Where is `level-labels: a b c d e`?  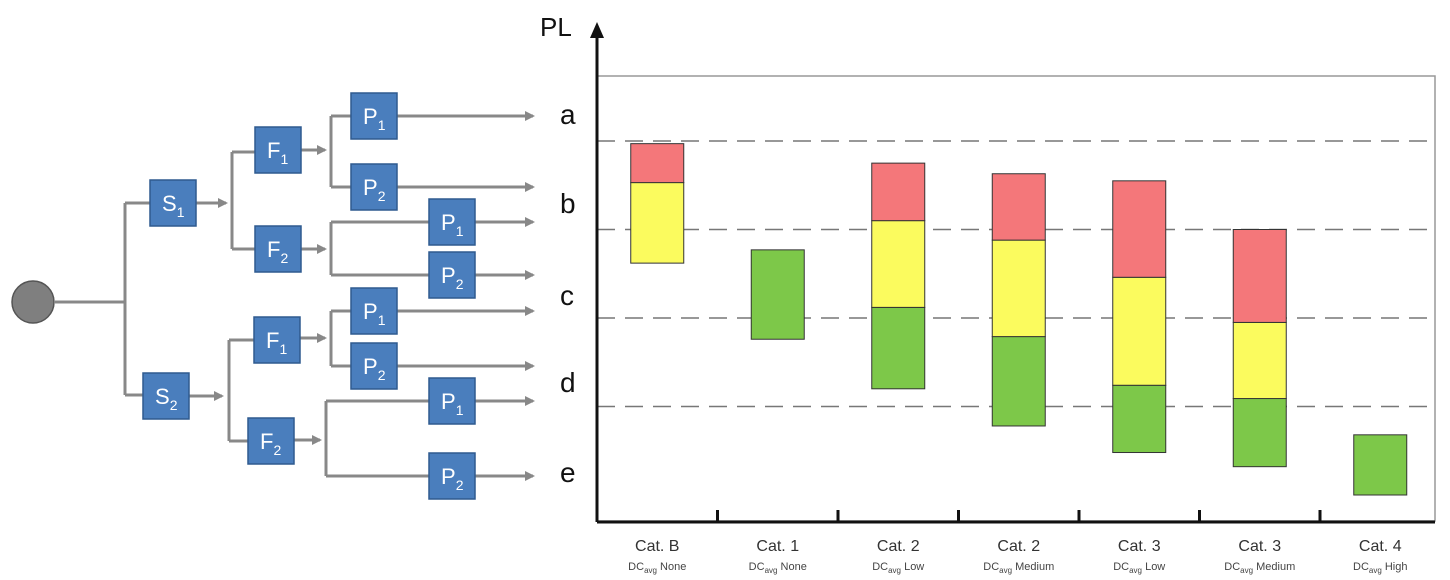
level-labels: a b c d e is located at coordinates (568, 293).